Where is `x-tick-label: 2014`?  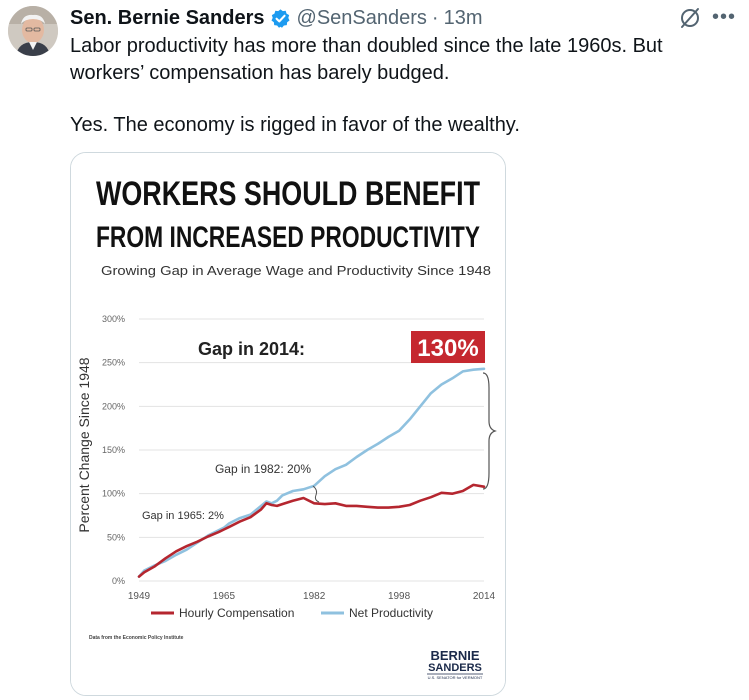 x-tick-label: 2014 is located at coordinates (484, 596).